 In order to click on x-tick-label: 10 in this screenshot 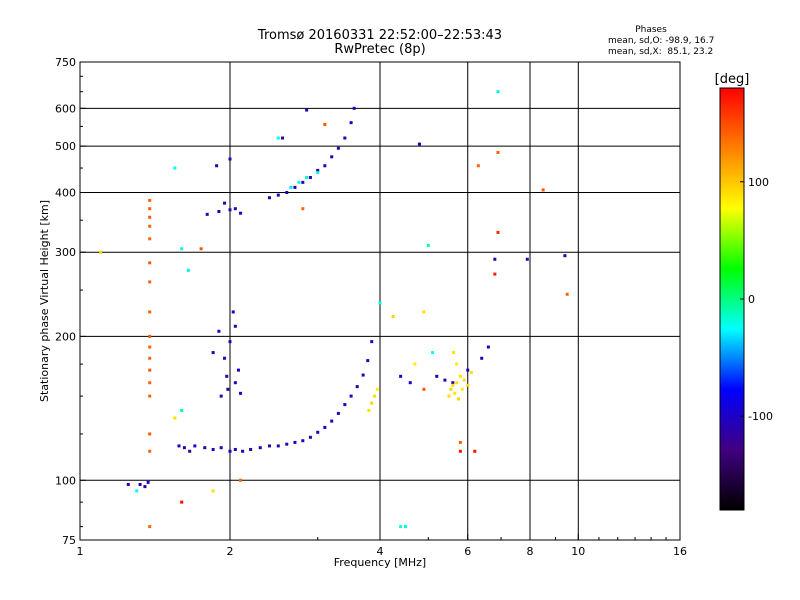, I will do `click(578, 551)`.